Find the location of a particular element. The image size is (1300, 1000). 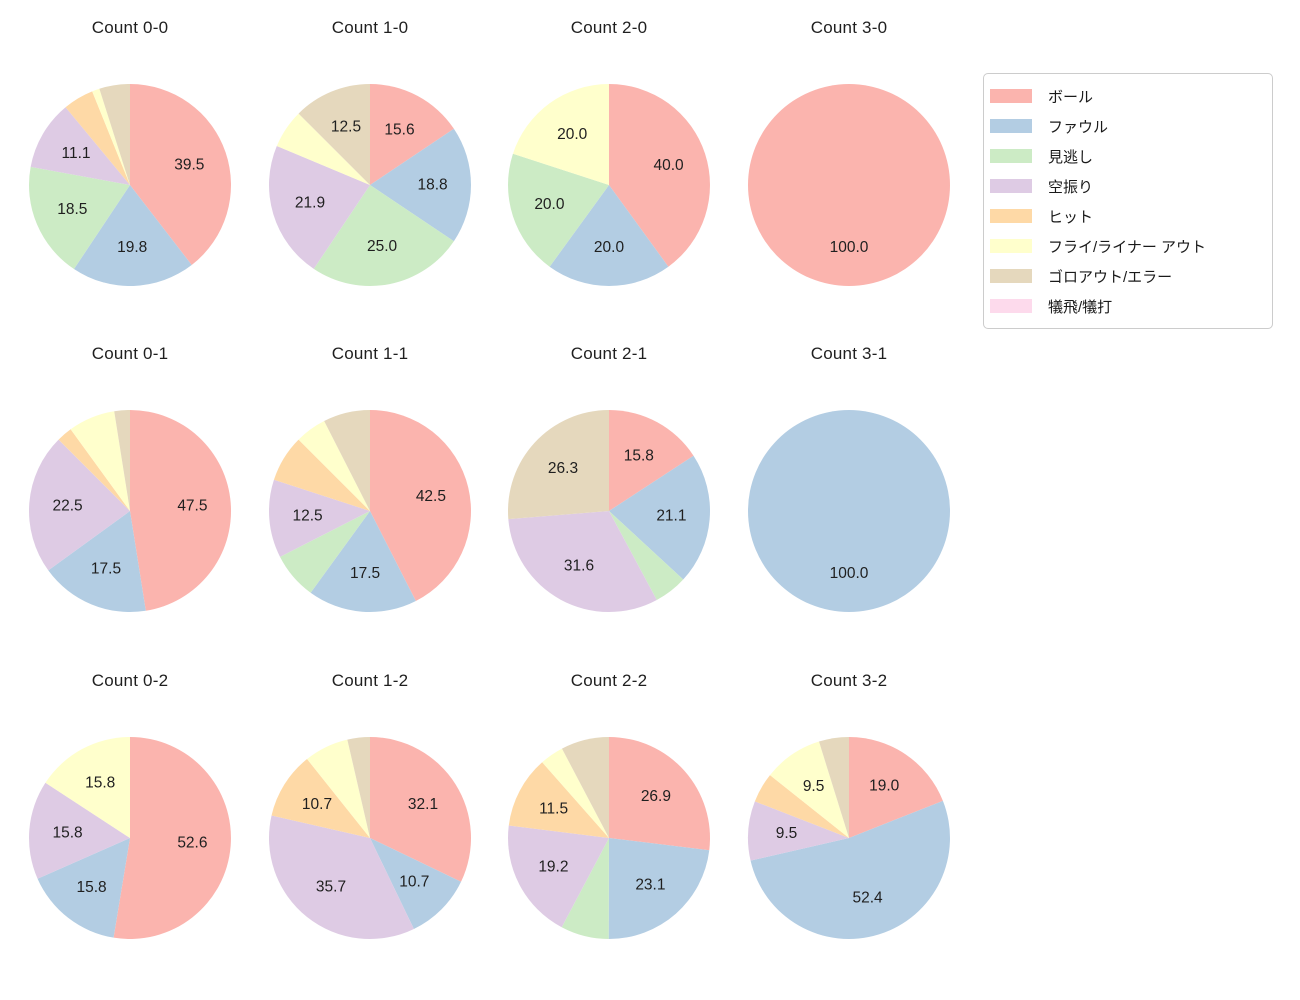

legend-item-label: ファウル is located at coordinates (1078, 127).